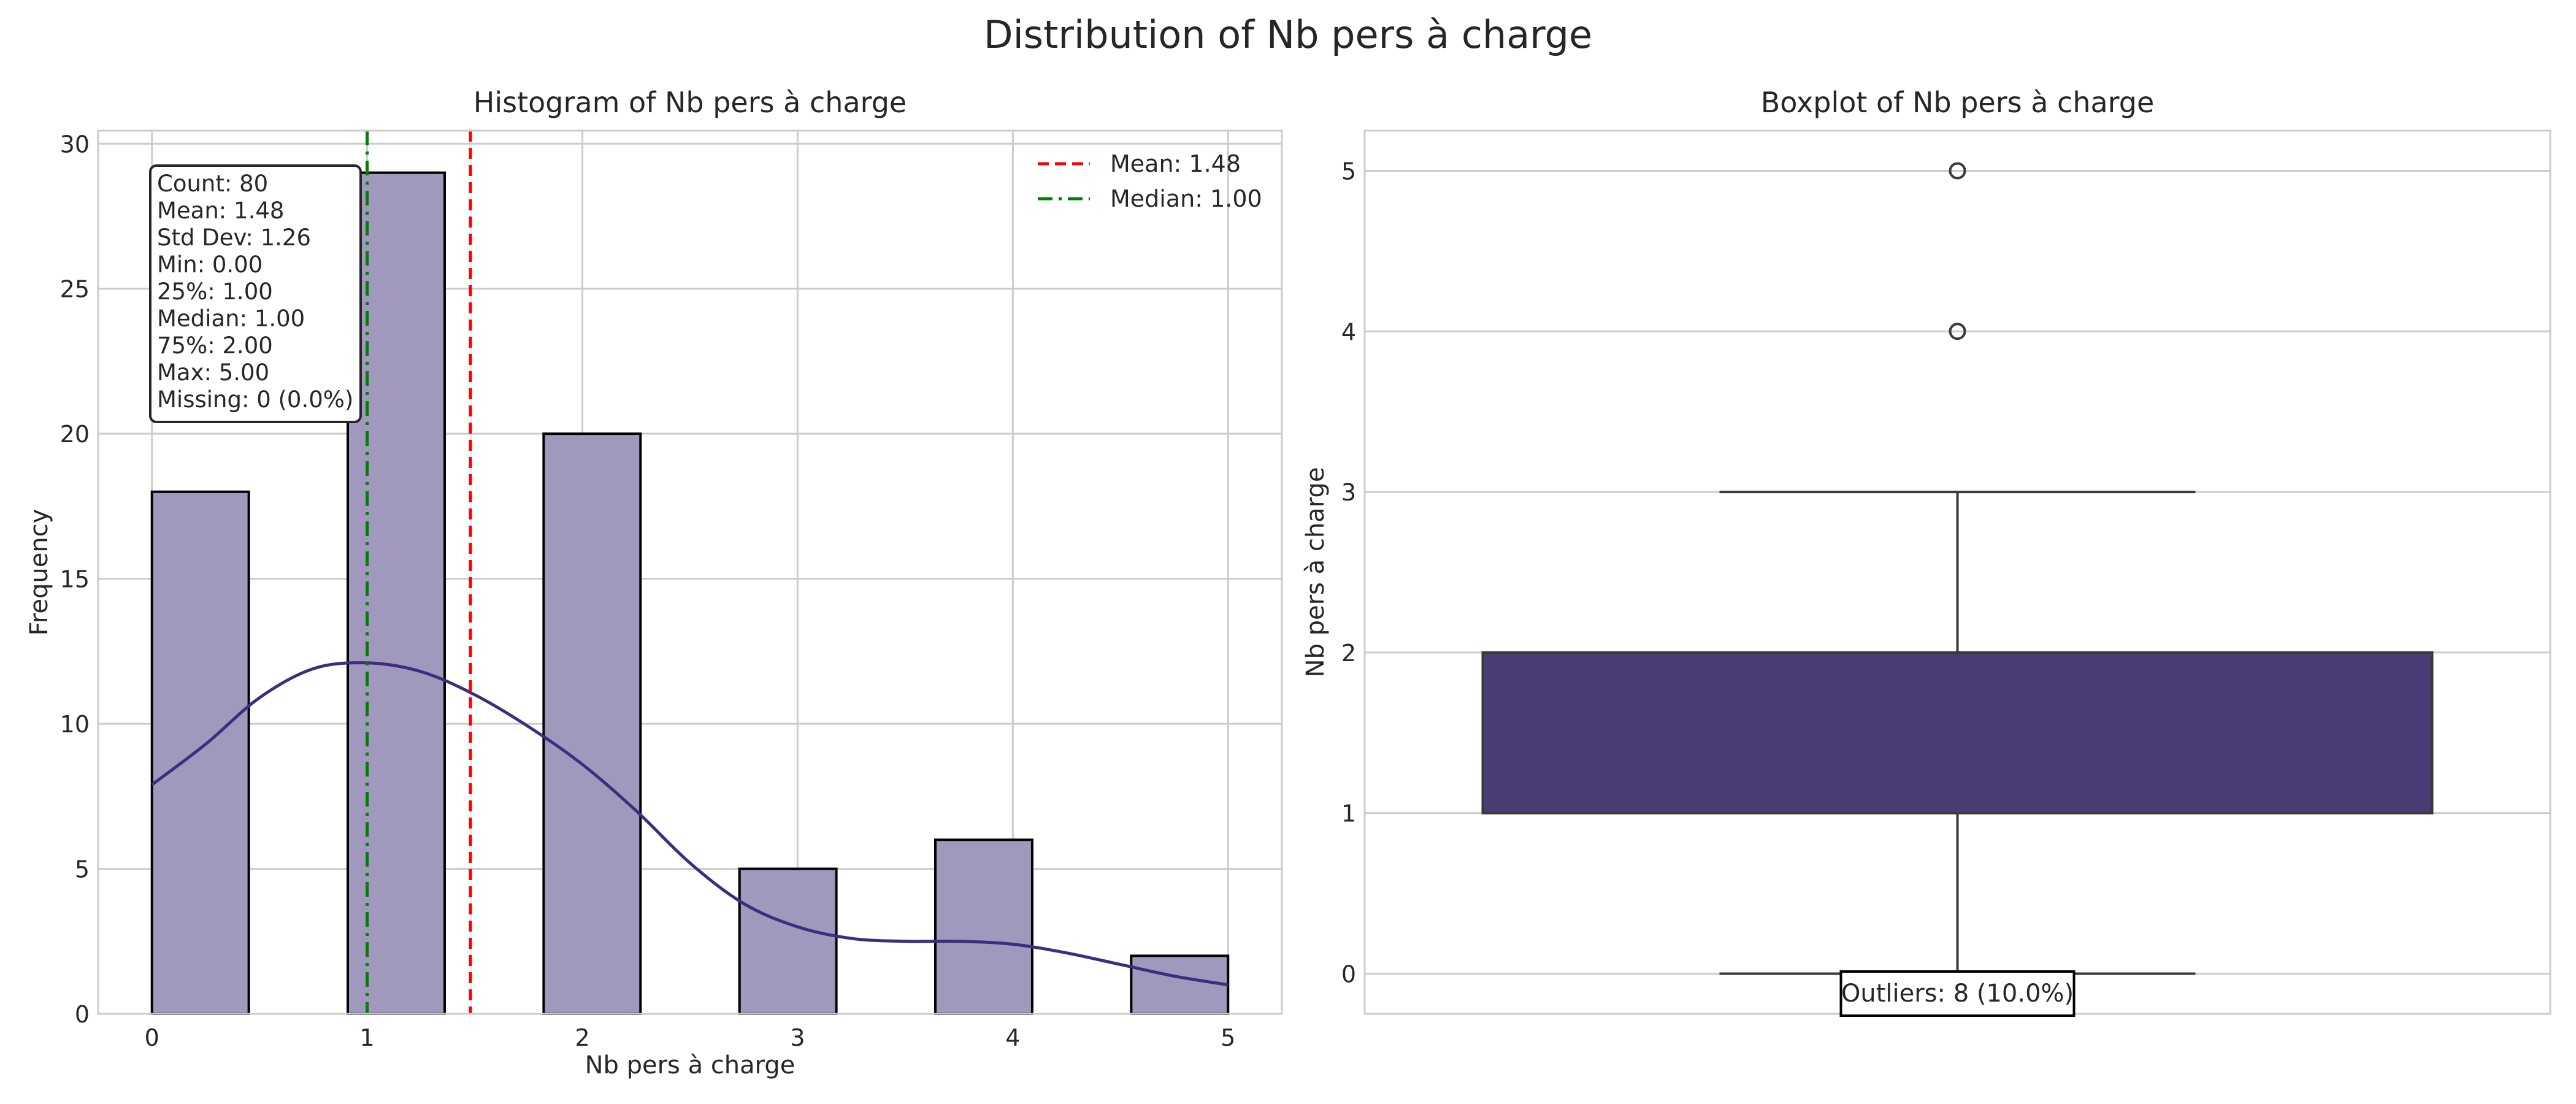 This screenshot has width=2576, height=1104. I want to click on stats-line: 75%: 2.00, so click(215, 345).